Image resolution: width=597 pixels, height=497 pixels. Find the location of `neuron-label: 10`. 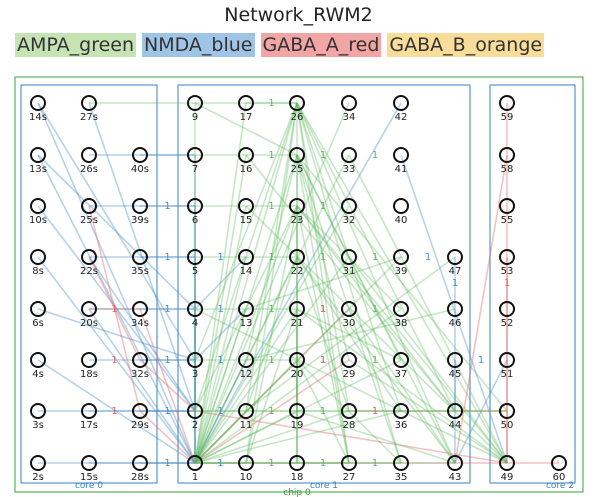

neuron-label: 10 is located at coordinates (246, 477).